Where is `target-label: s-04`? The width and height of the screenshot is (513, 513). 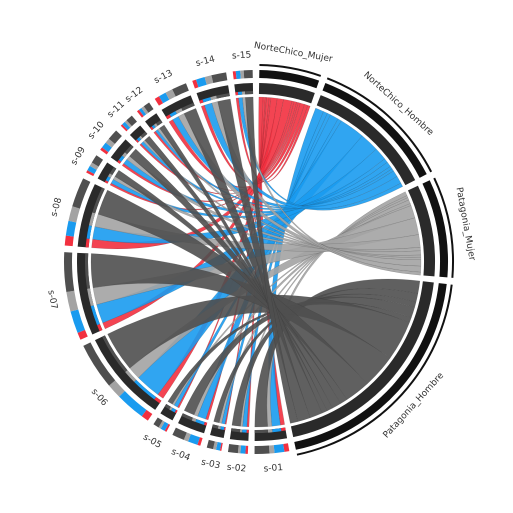
target-label: s-04 is located at coordinates (181, 455).